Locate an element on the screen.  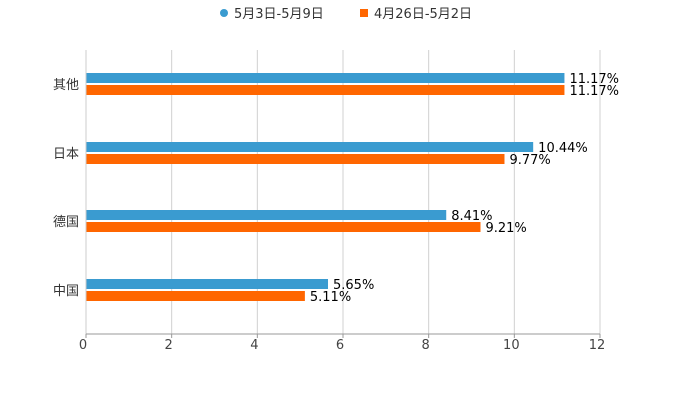
legend: 5月3日-5月9日 4月26日-5月2日 is located at coordinates (346, 14).